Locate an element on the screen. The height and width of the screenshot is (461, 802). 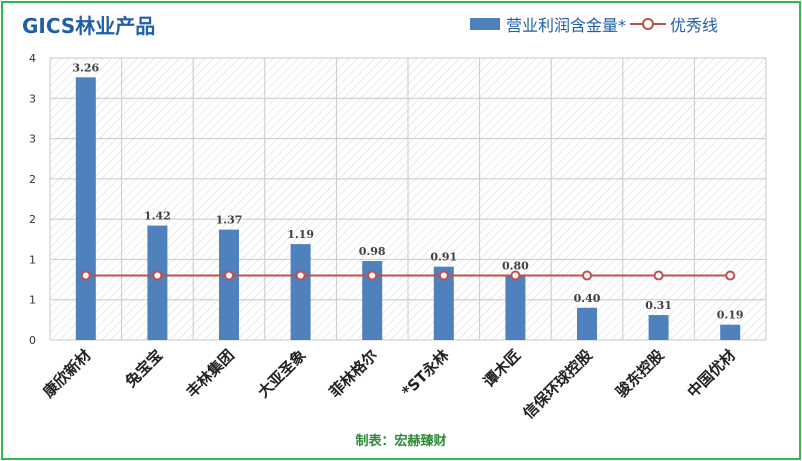
legend-bar-swatch is located at coordinates (485, 24).